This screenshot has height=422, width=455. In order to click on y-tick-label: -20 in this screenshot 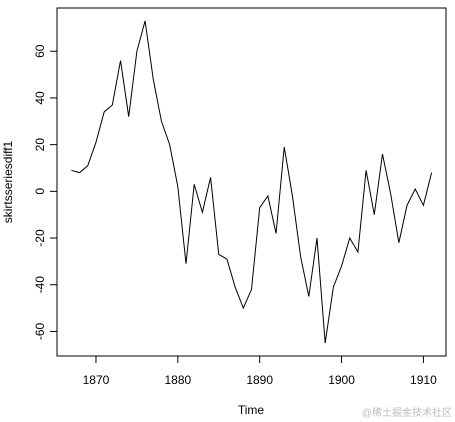, I will do `click(40, 238)`.